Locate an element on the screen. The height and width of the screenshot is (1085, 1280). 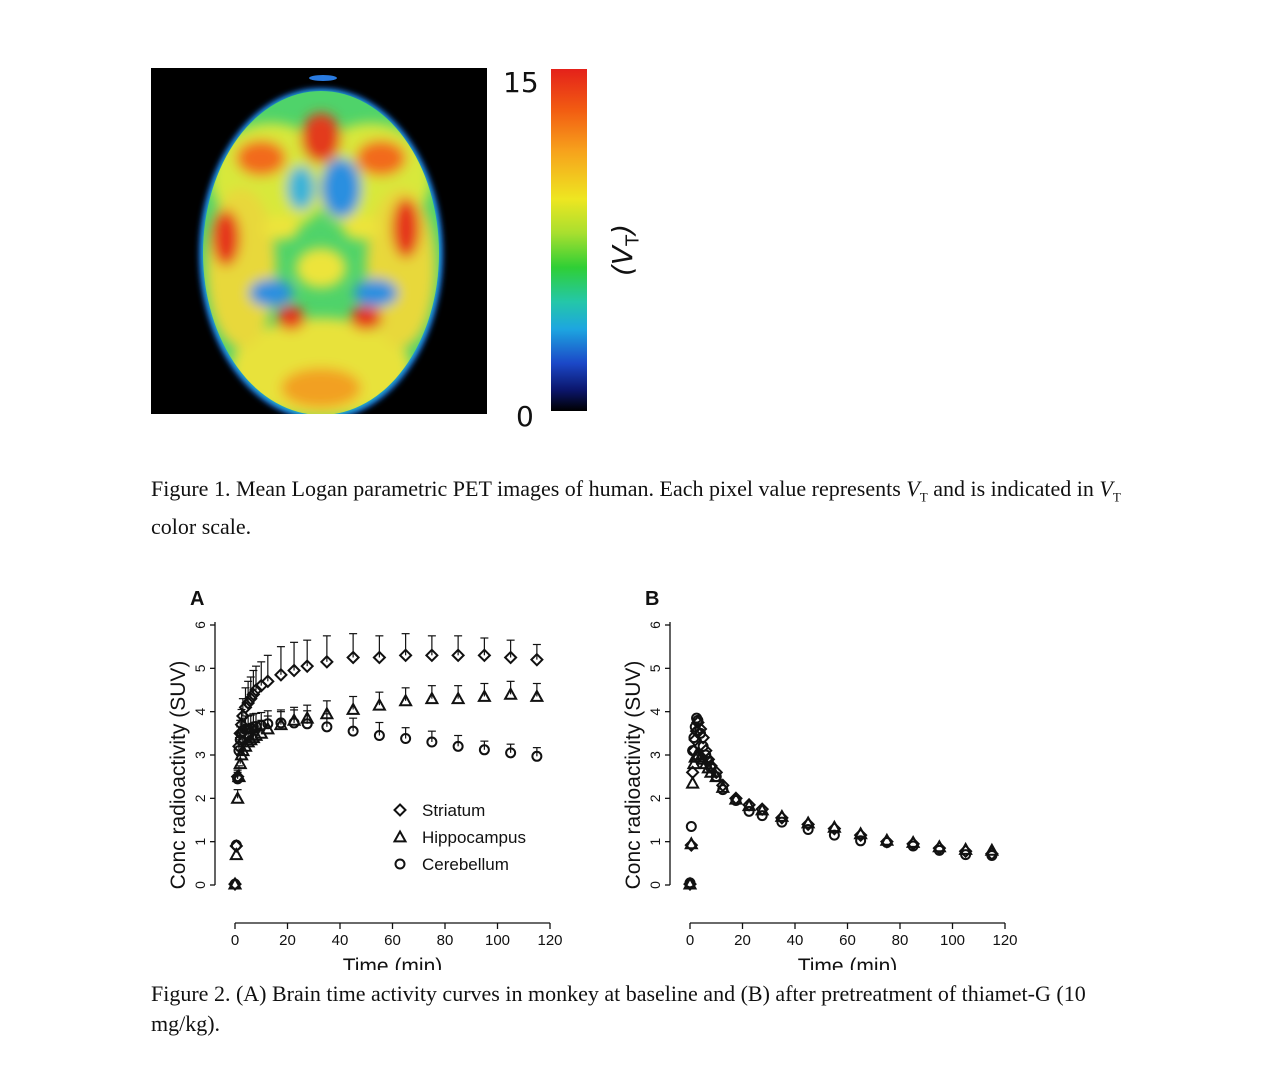
pet-brain-graphic is located at coordinates (321, 244).